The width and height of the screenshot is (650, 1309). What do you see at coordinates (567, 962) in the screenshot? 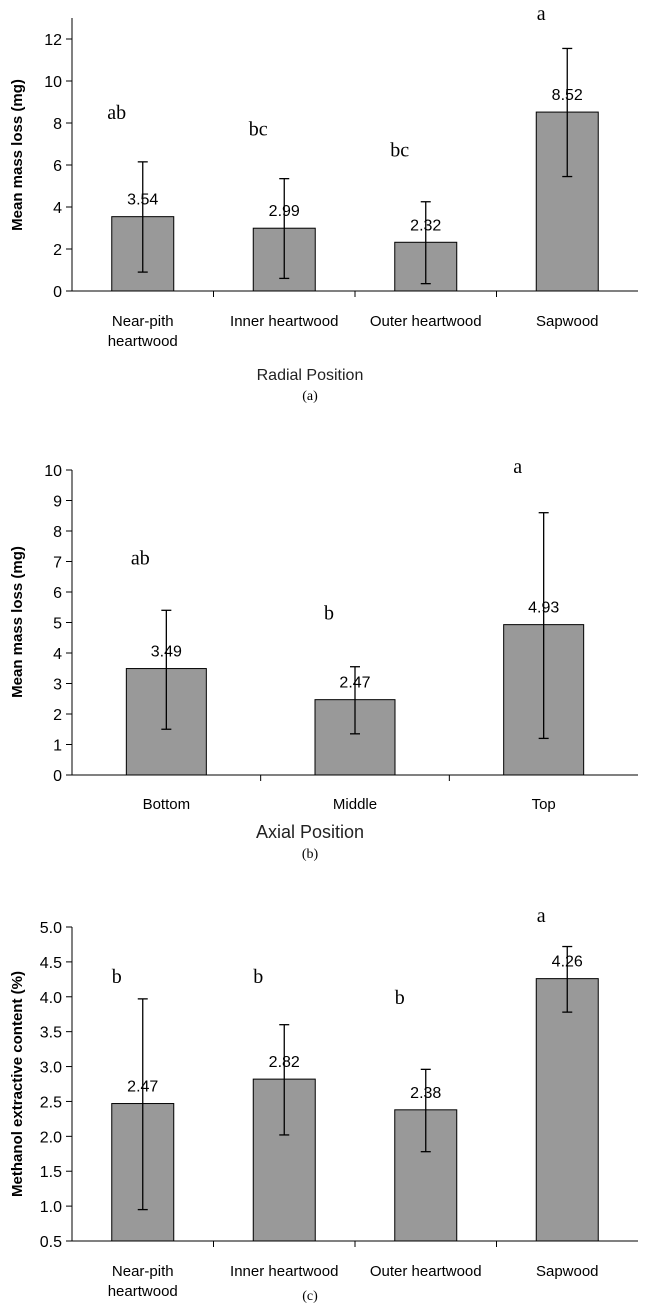
I see `chart3-data-label: 4.26` at bounding box center [567, 962].